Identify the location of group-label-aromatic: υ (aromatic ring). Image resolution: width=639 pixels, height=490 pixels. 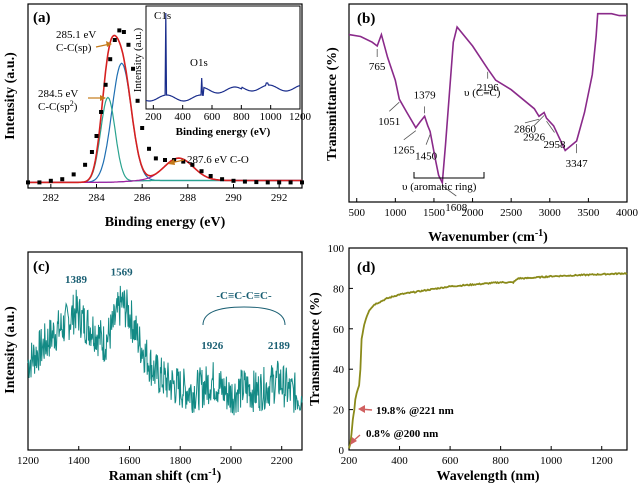
(439, 187).